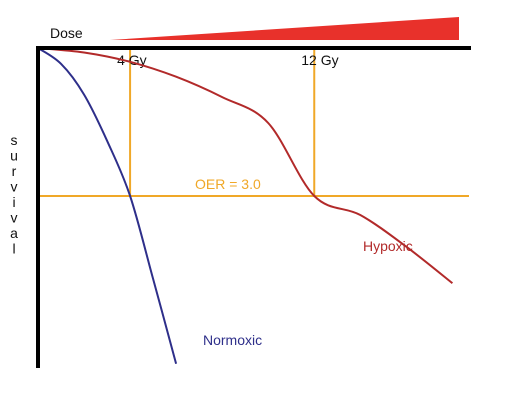  What do you see at coordinates (13, 202) in the screenshot?
I see `y-axis-label-letter: i` at bounding box center [13, 202].